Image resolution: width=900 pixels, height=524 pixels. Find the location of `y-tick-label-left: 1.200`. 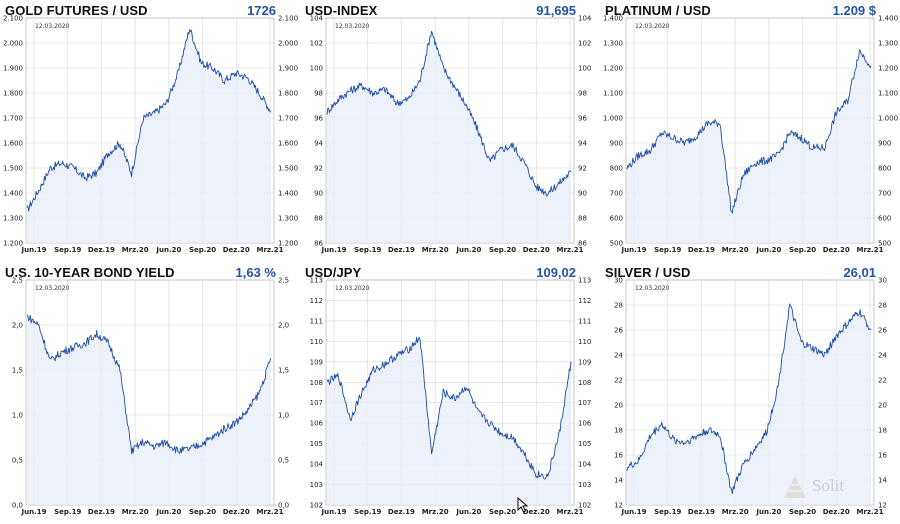

y-tick-label-left: 1.200 is located at coordinates (613, 69).